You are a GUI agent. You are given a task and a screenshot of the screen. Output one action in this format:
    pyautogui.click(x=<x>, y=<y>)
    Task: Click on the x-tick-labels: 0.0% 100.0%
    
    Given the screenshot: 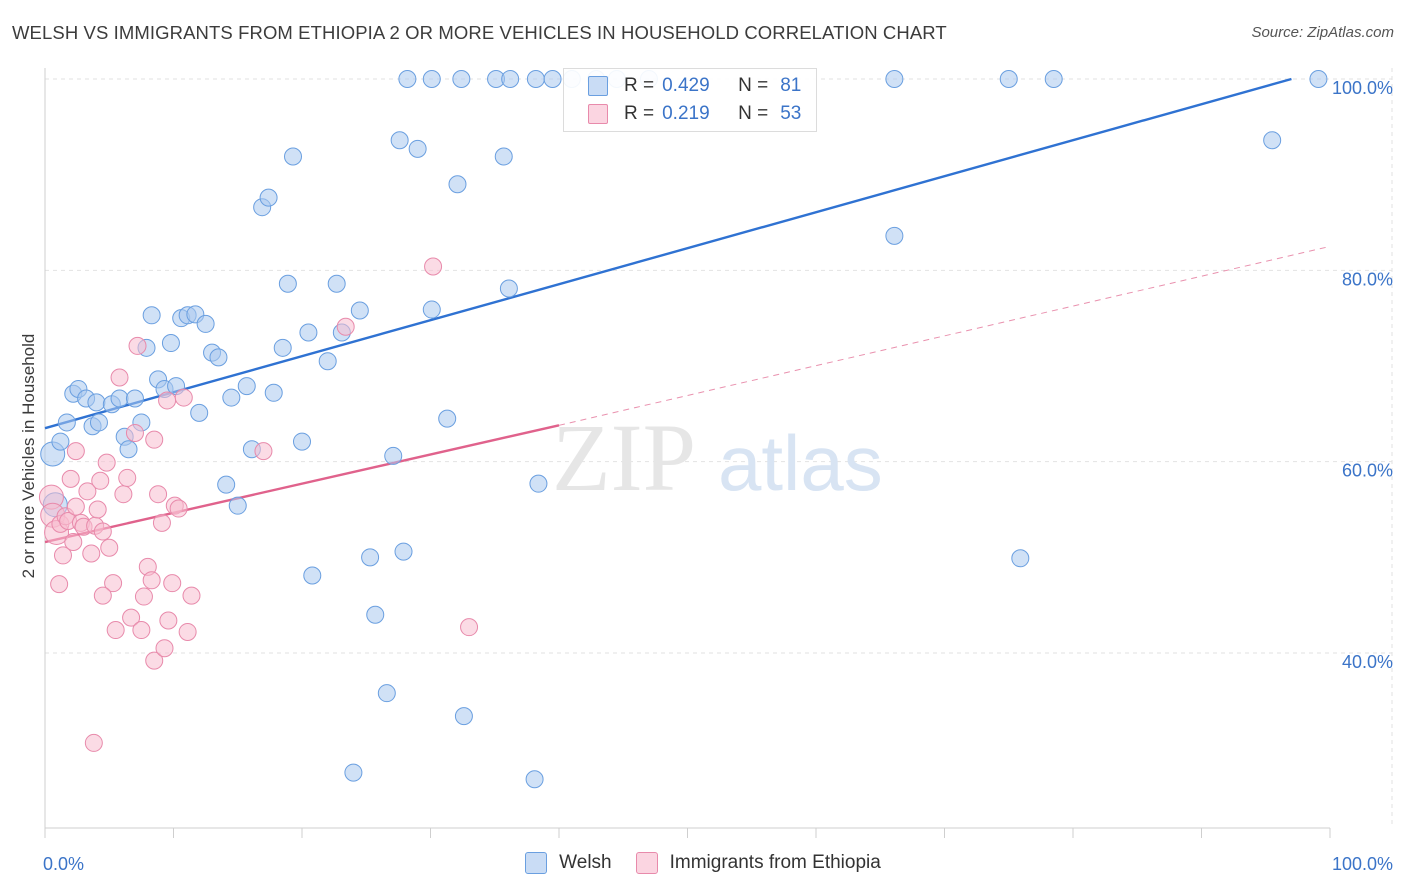 What is the action you would take?
    pyautogui.click(x=718, y=864)
    